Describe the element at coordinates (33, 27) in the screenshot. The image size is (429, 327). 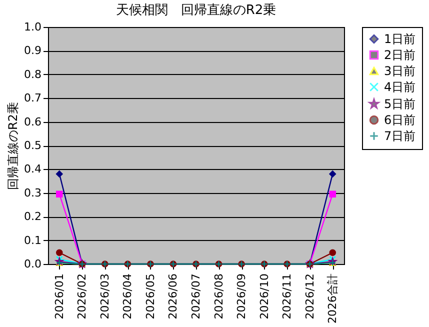
I see `y-tick-label: 1.0` at that location.